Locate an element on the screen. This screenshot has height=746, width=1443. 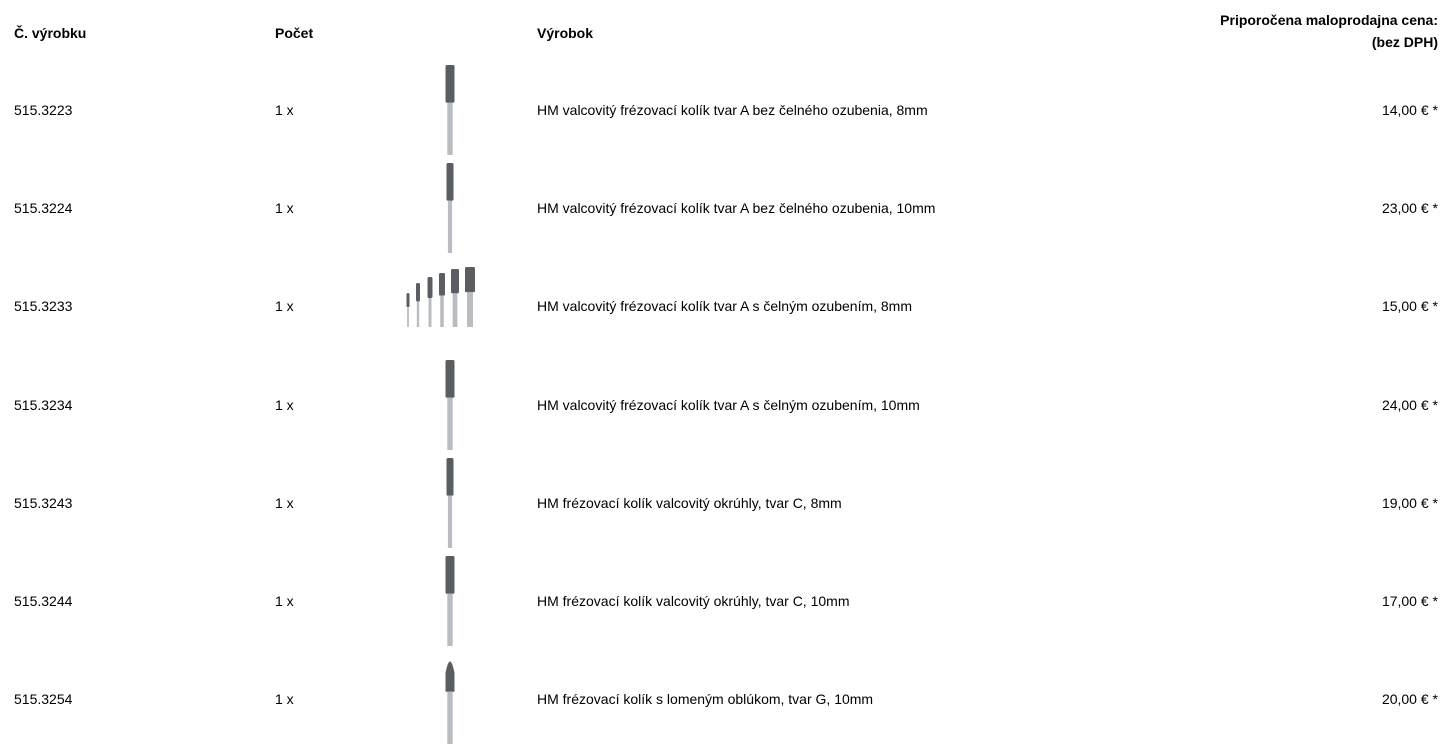
header-price: Priporočena maloprodajna cena: is located at coordinates (1329, 20).